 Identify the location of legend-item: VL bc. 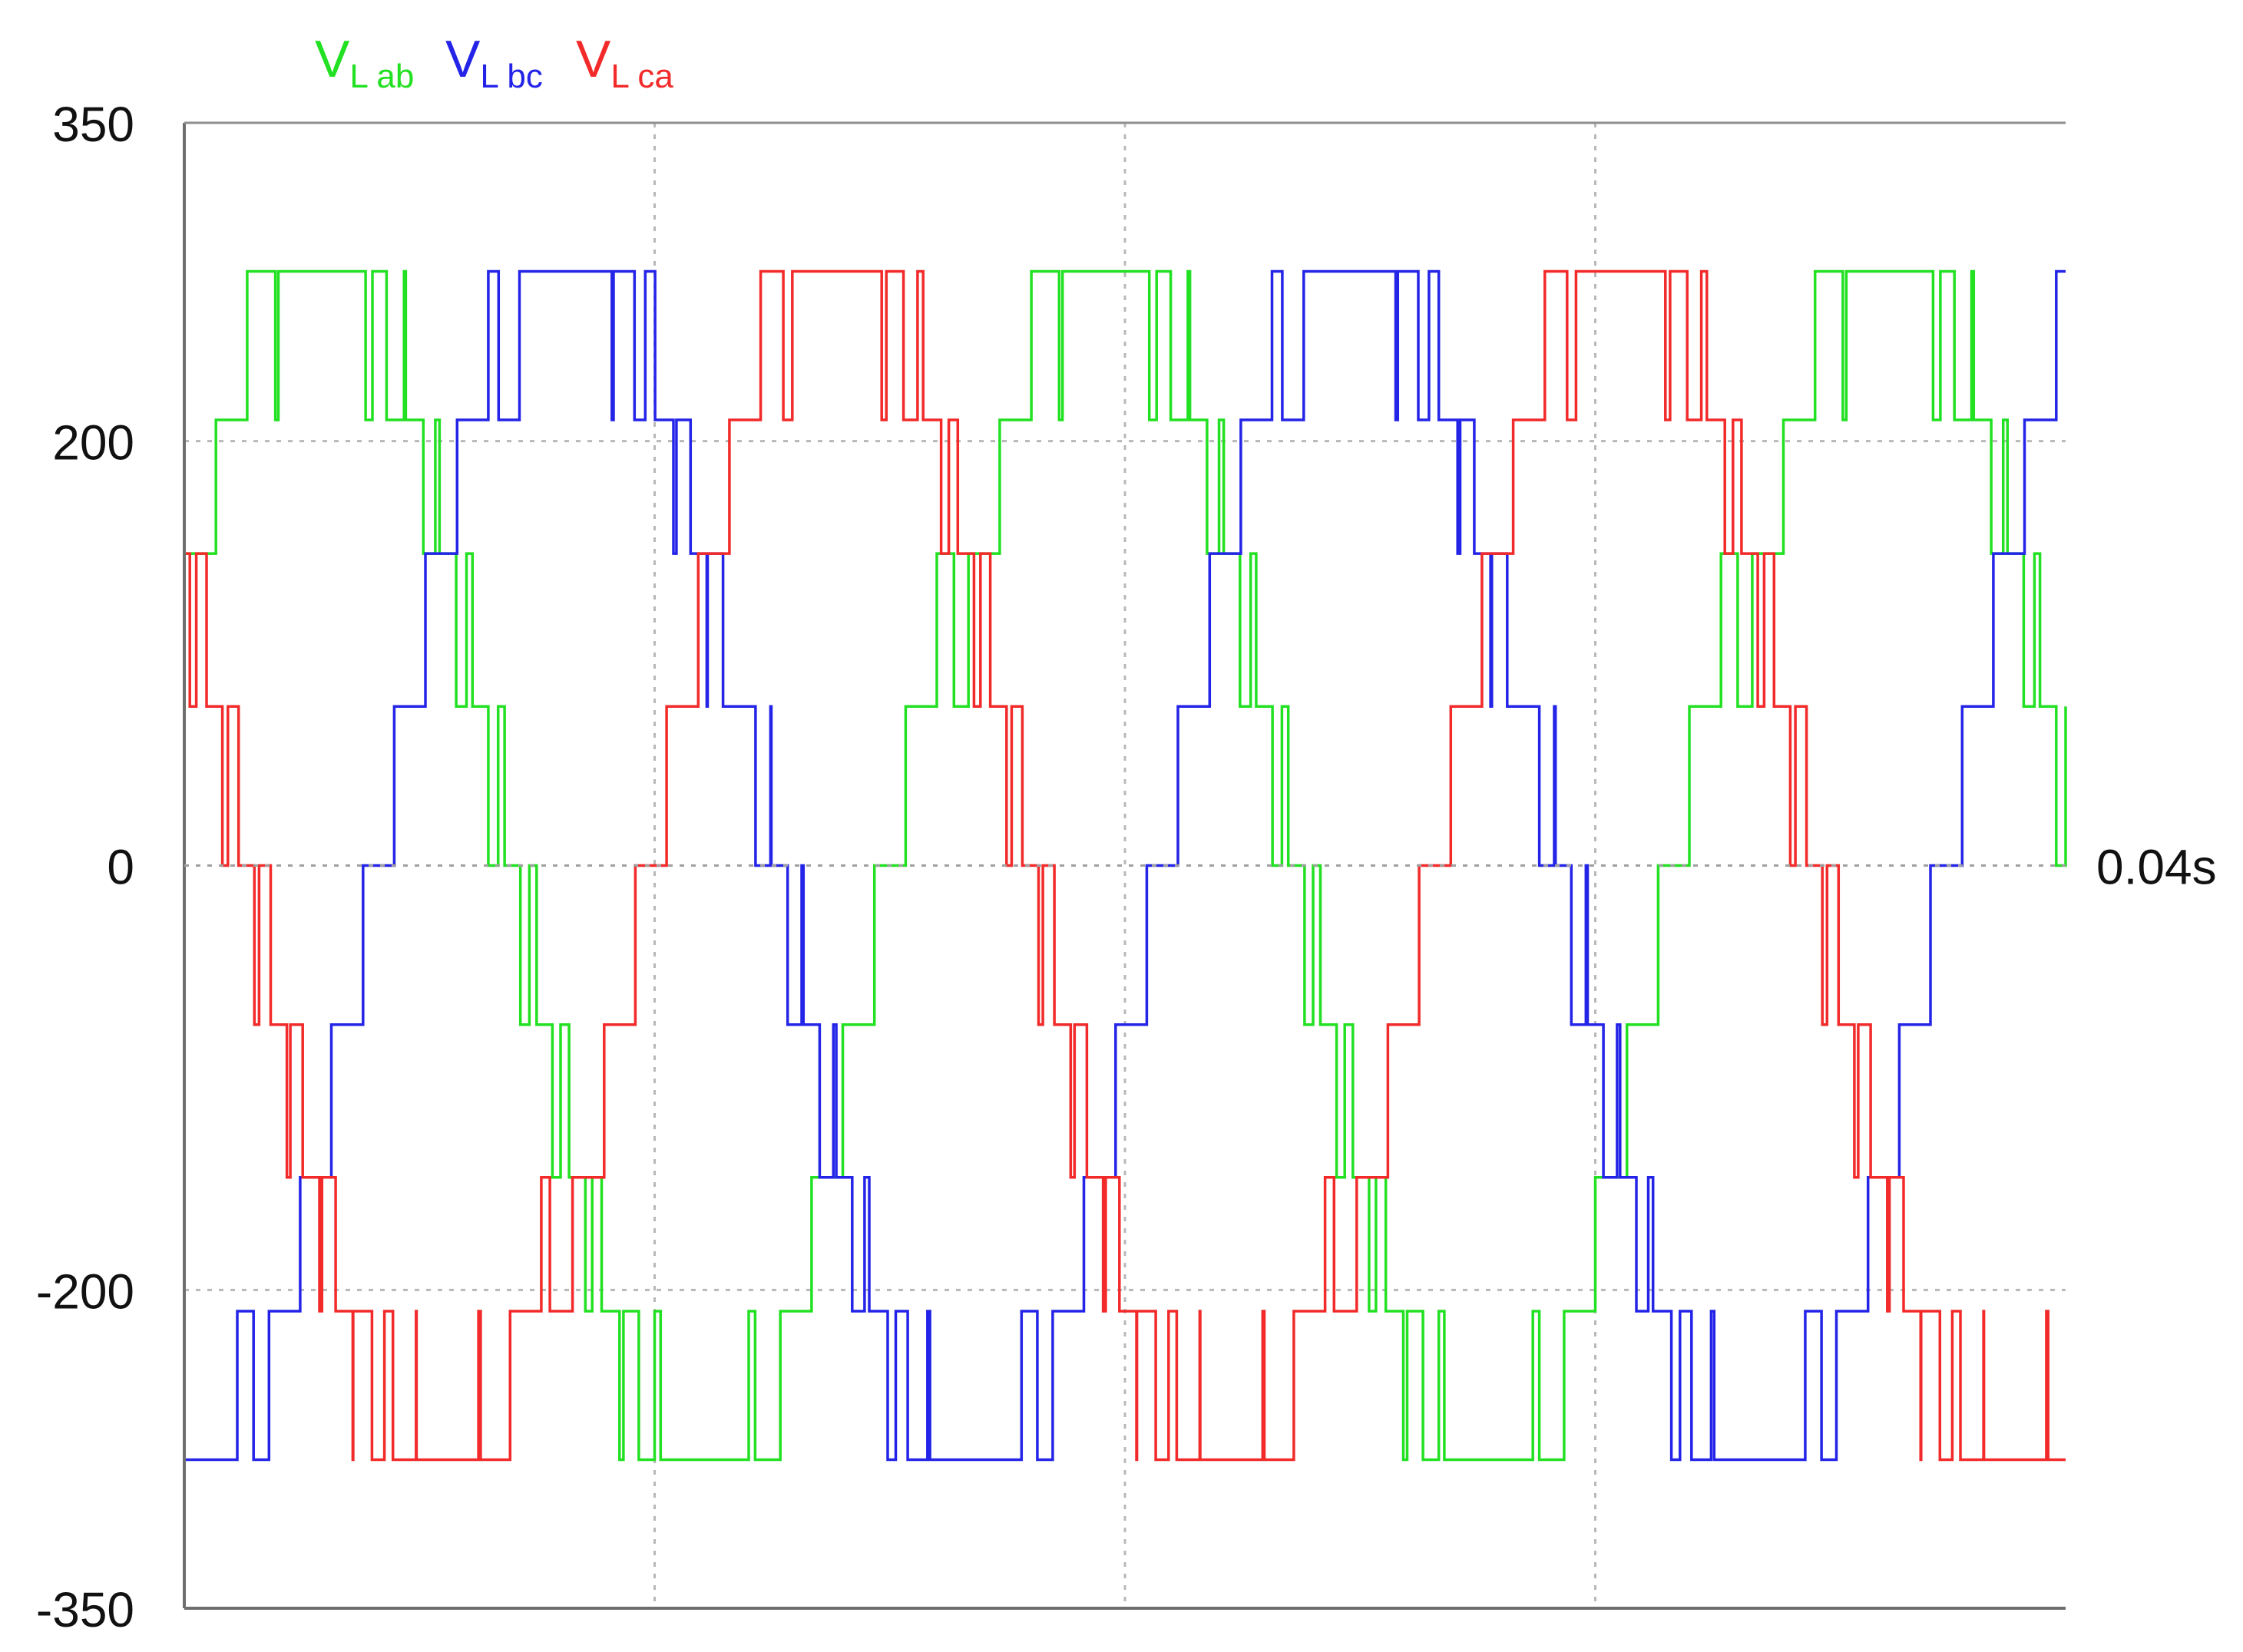
(494, 62).